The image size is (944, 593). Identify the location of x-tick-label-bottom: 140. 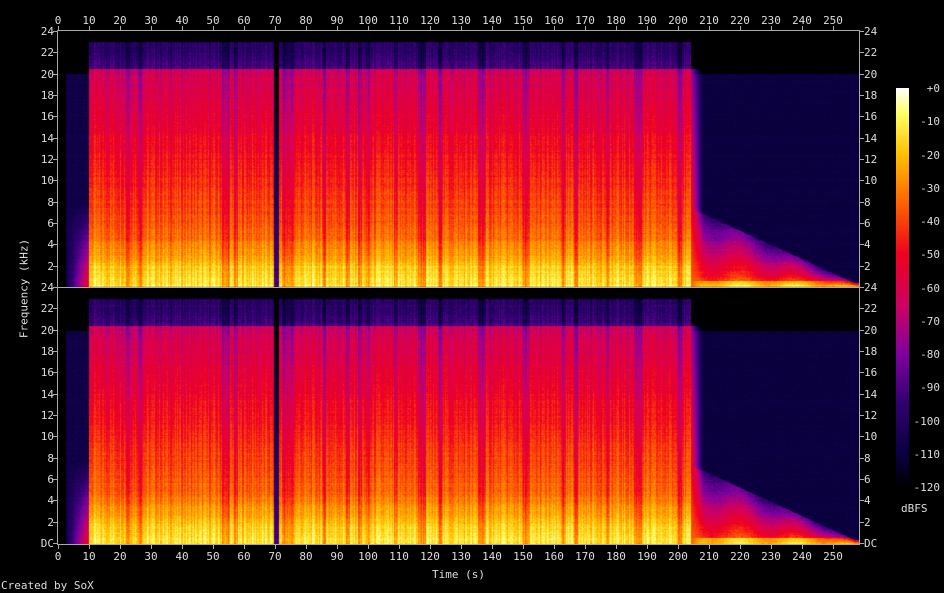
(492, 556).